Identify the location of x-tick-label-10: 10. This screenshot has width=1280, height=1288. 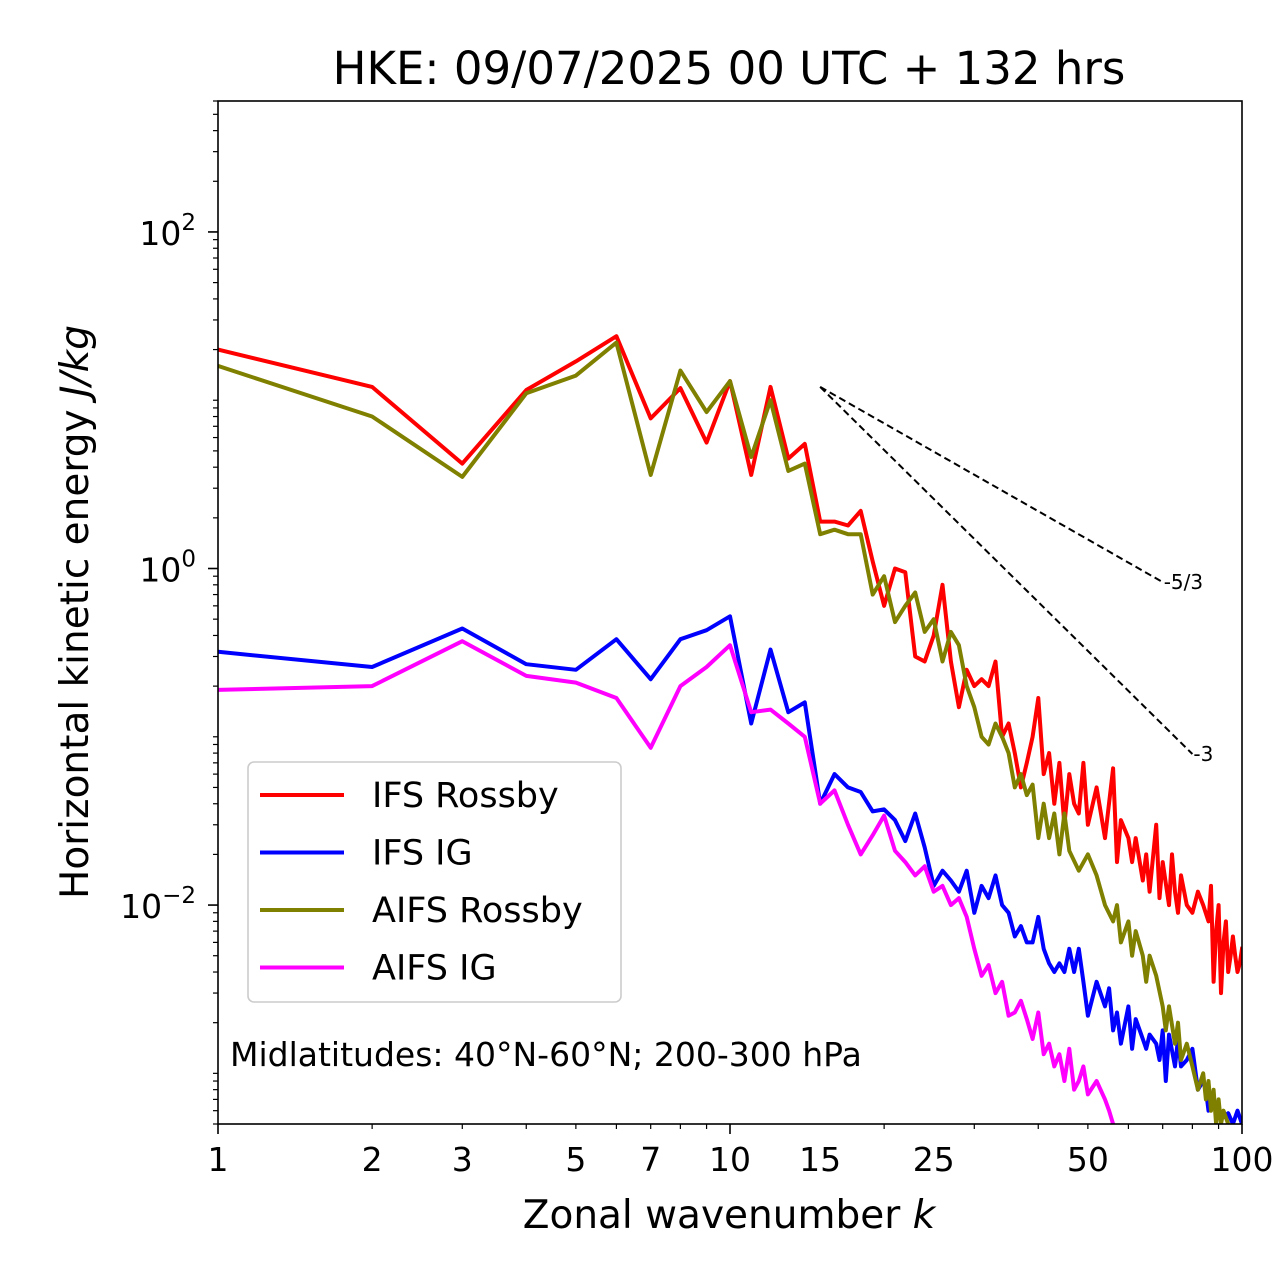
(730, 1159).